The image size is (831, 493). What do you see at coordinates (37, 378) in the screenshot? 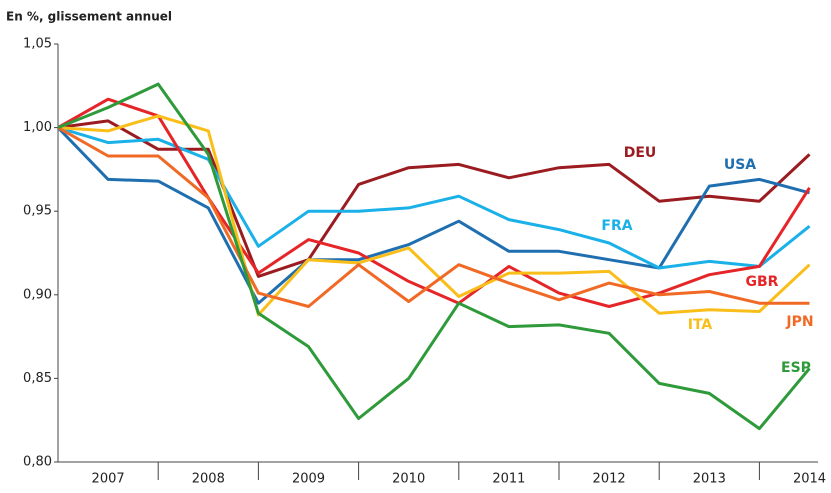
I see `y-tick-label: 0,85` at bounding box center [37, 378].